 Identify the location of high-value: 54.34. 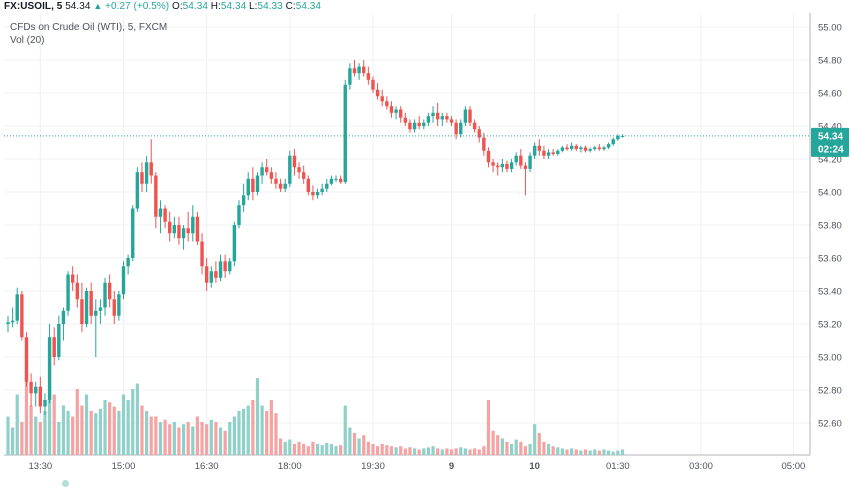
(233, 6).